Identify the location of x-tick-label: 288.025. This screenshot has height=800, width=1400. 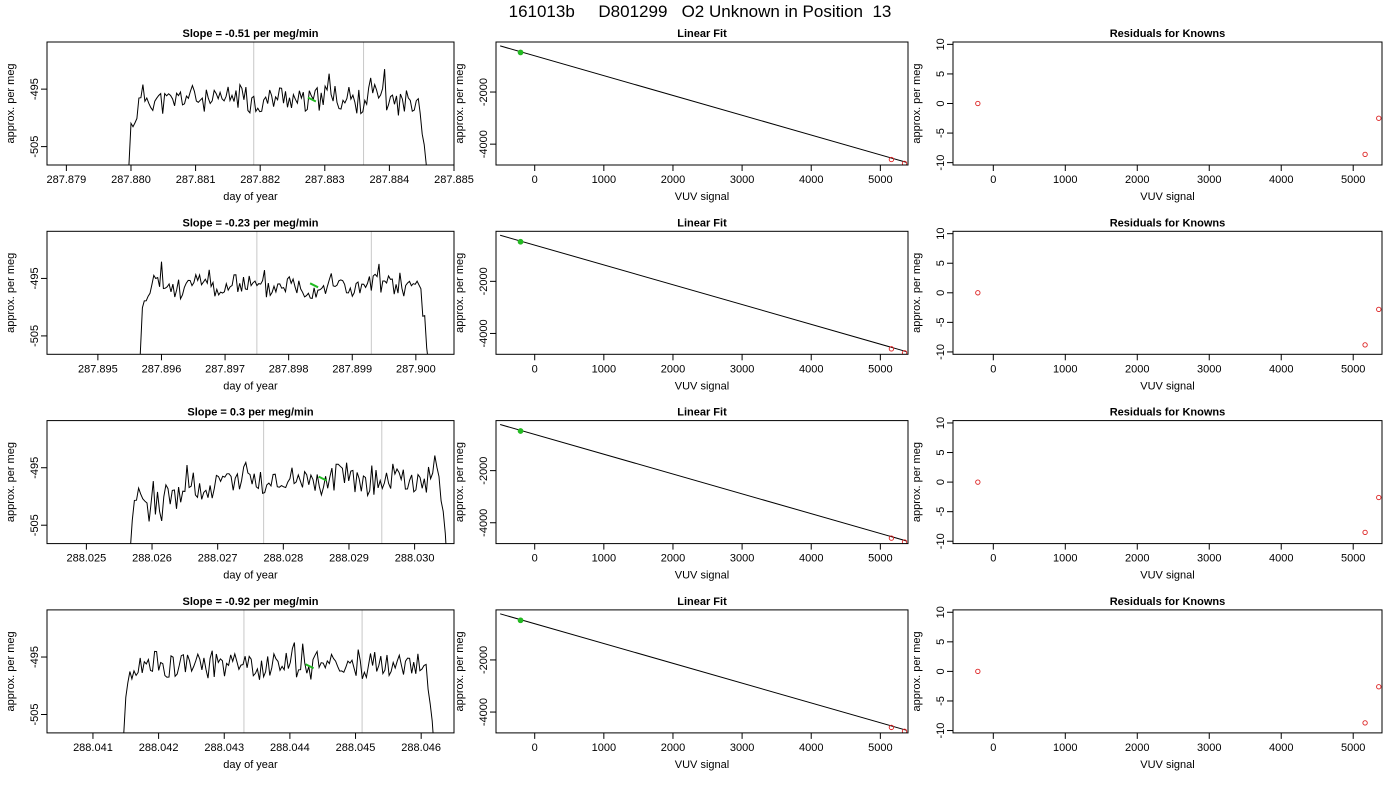
(87, 559).